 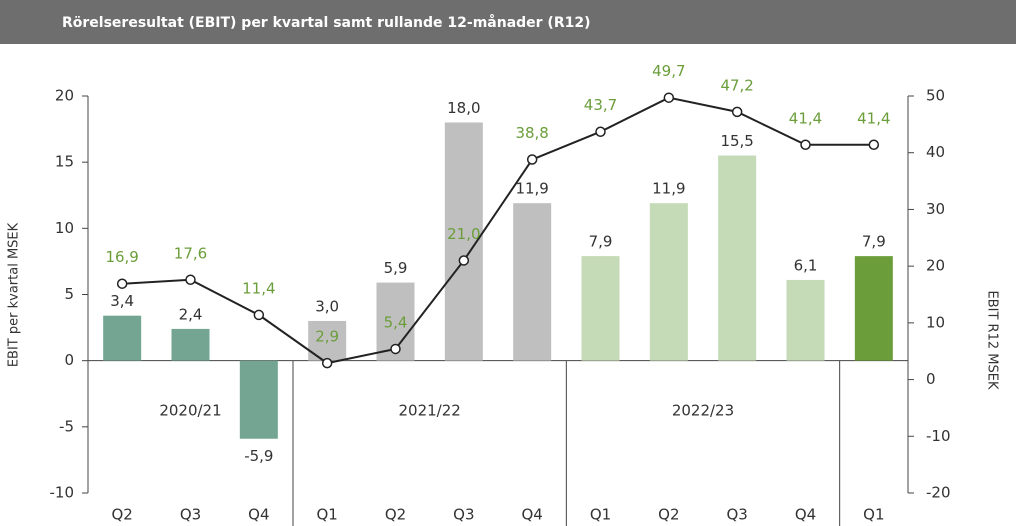 I want to click on y2-tick-label: -20, so click(x=938, y=493).